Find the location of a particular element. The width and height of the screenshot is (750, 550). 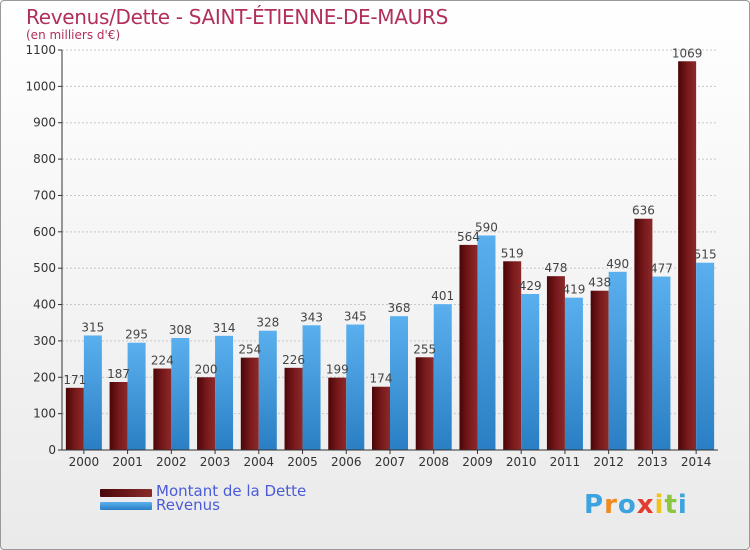

data-label-revenus: 315 is located at coordinates (92, 327).